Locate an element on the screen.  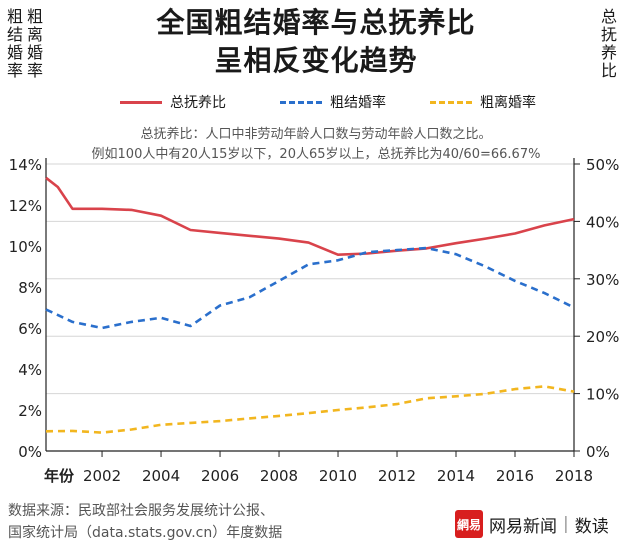
x-tick-label: 2002 is located at coordinates (102, 476).